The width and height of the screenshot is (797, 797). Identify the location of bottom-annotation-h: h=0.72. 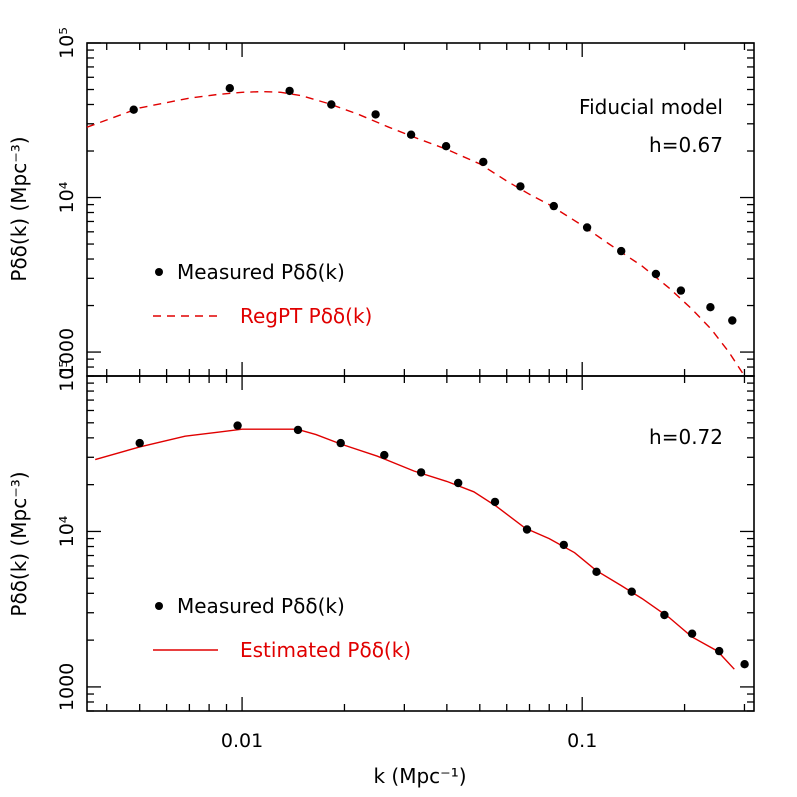
(686, 437).